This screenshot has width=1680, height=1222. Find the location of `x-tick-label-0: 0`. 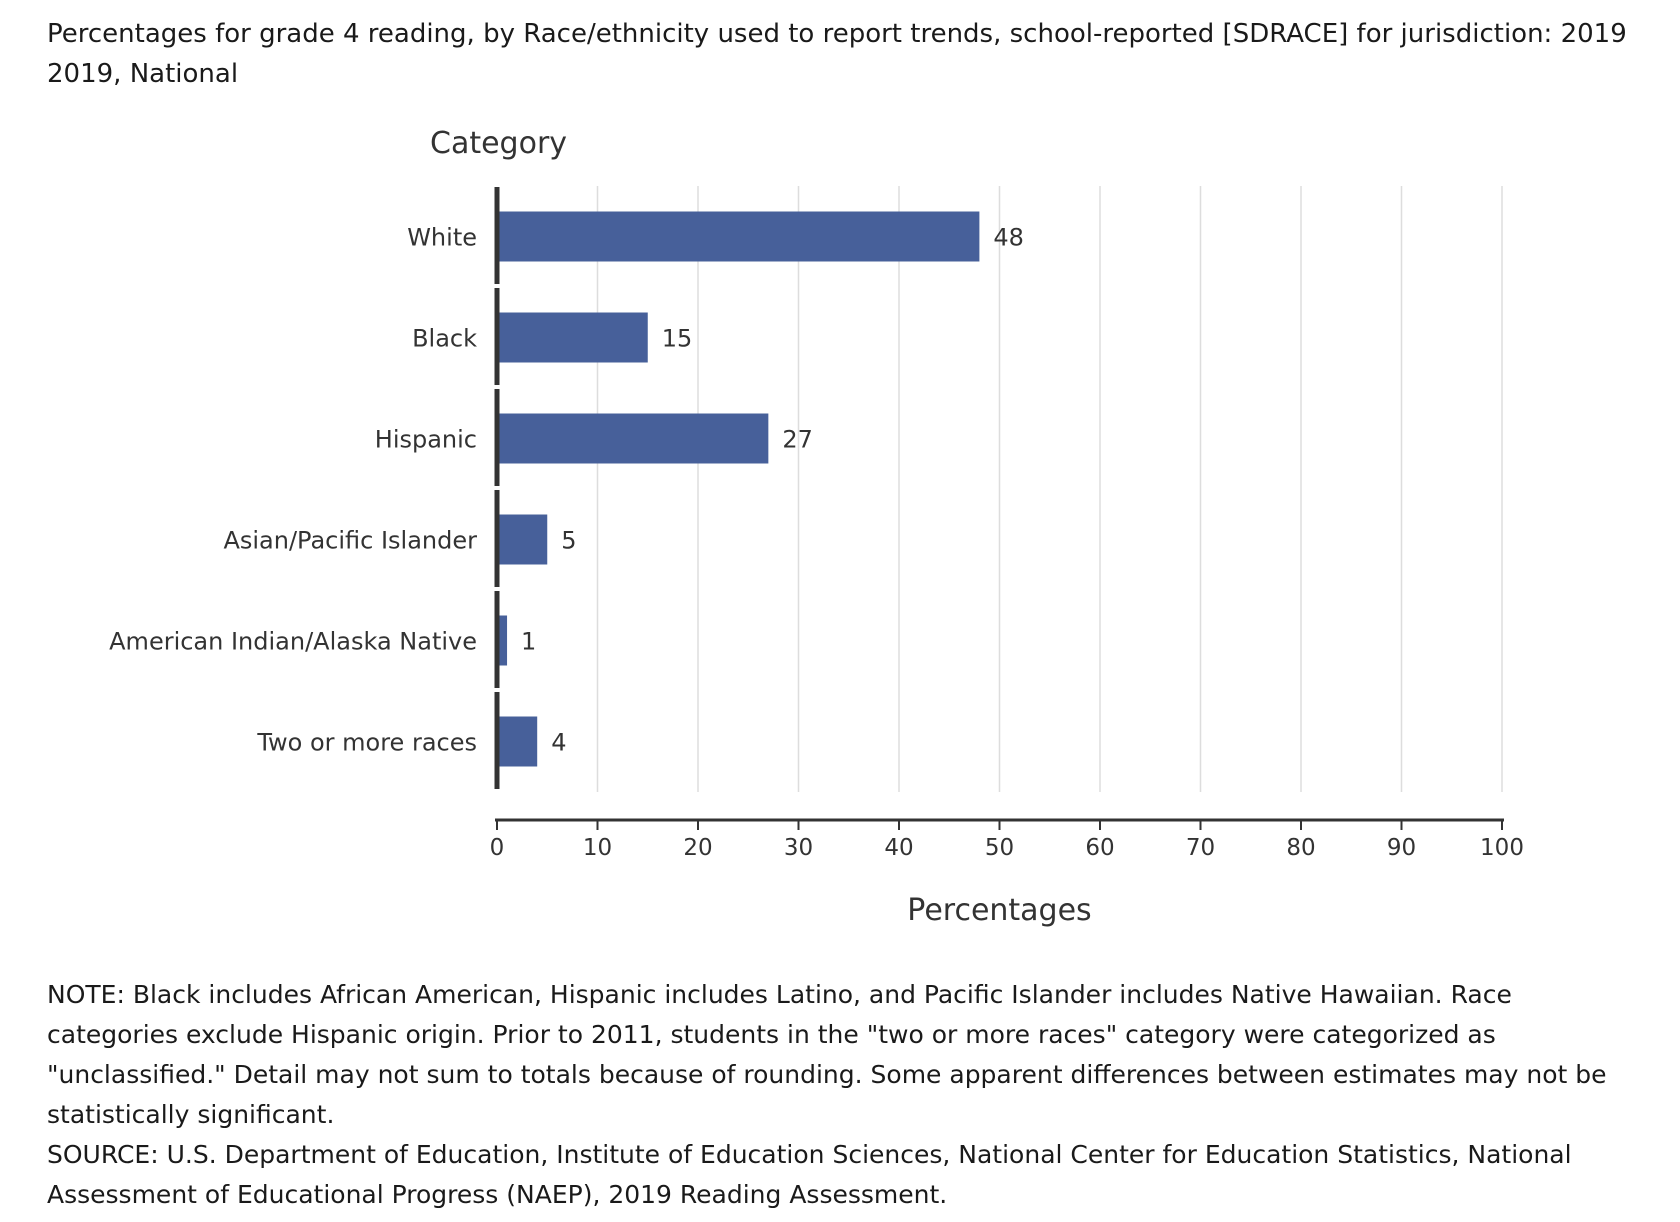

x-tick-label-0: 0 is located at coordinates (497, 848).